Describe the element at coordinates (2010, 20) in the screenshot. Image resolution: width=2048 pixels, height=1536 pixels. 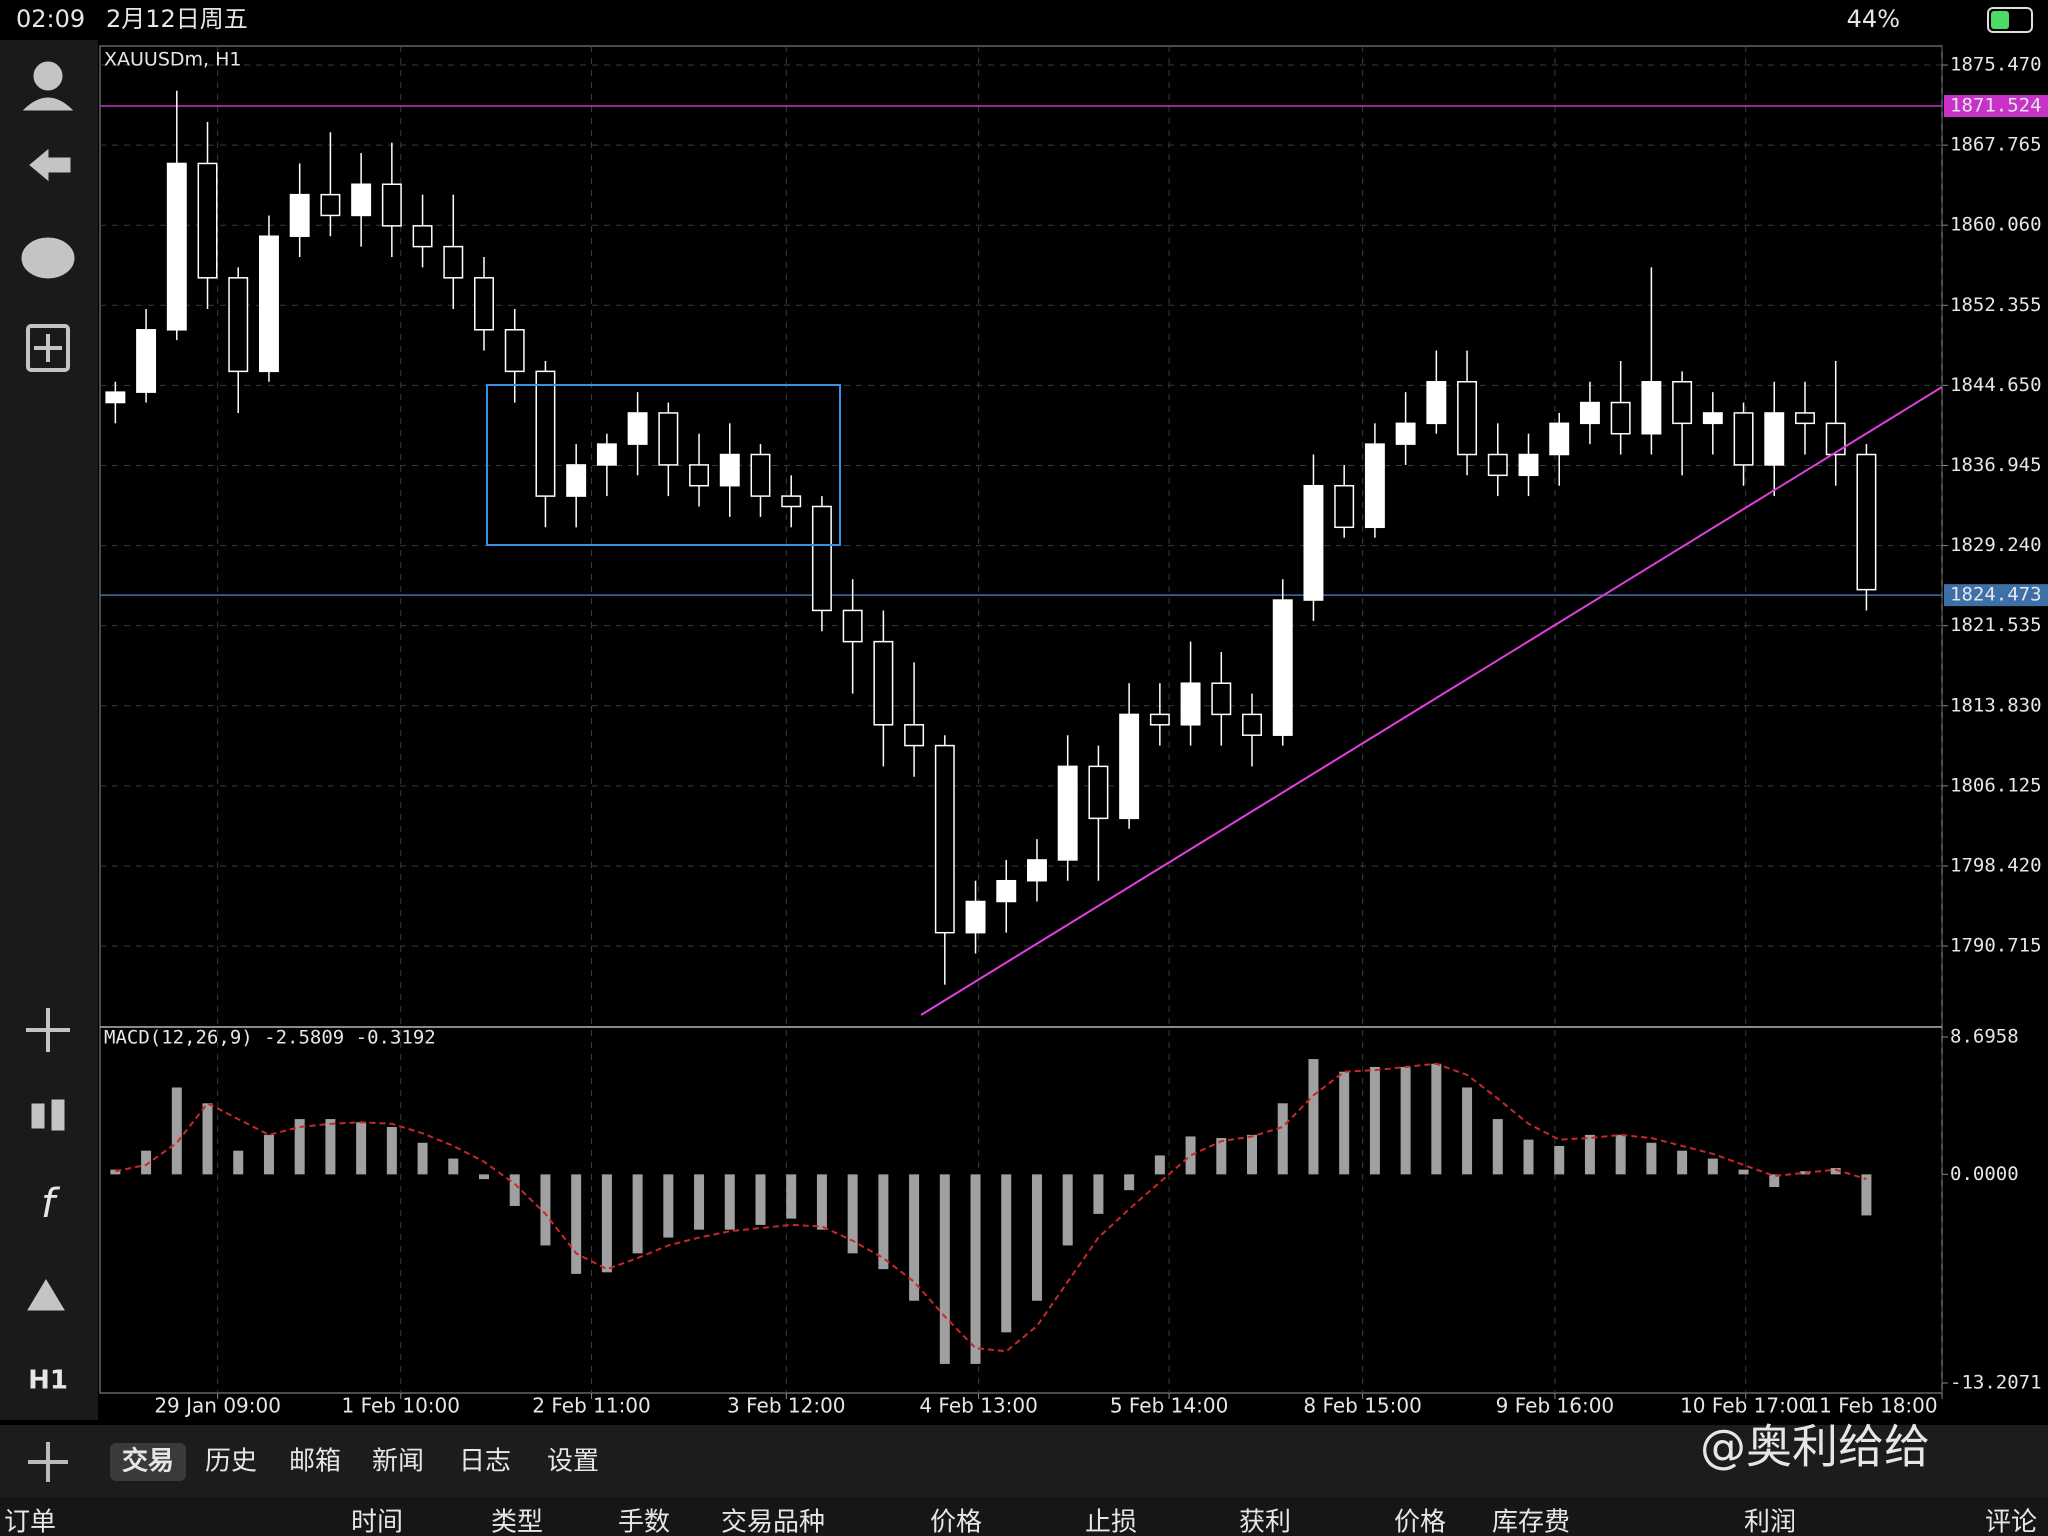
I see `battery-icon` at that location.